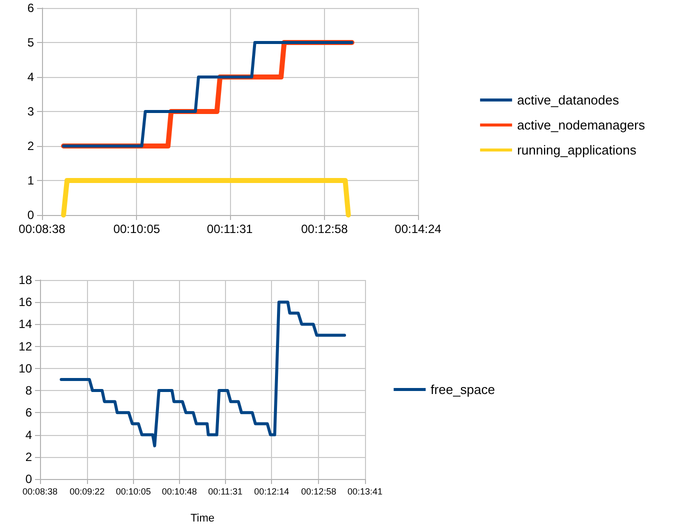  Describe the element at coordinates (28, 391) in the screenshot. I see `y-tick-label: 8` at that location.